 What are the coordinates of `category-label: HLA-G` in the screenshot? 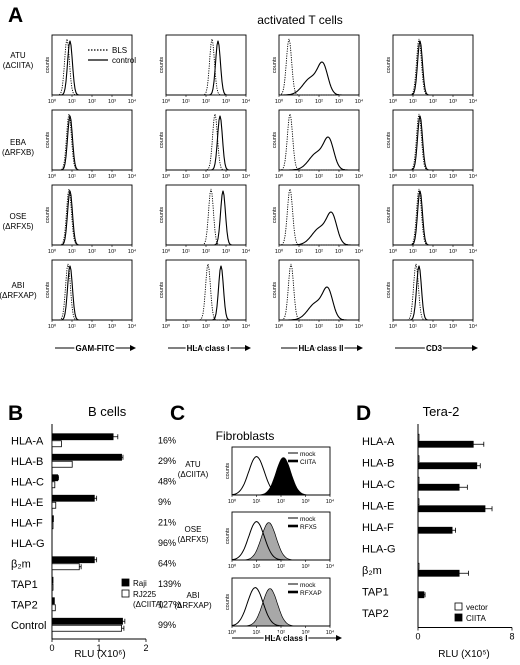 It's located at (379, 549).